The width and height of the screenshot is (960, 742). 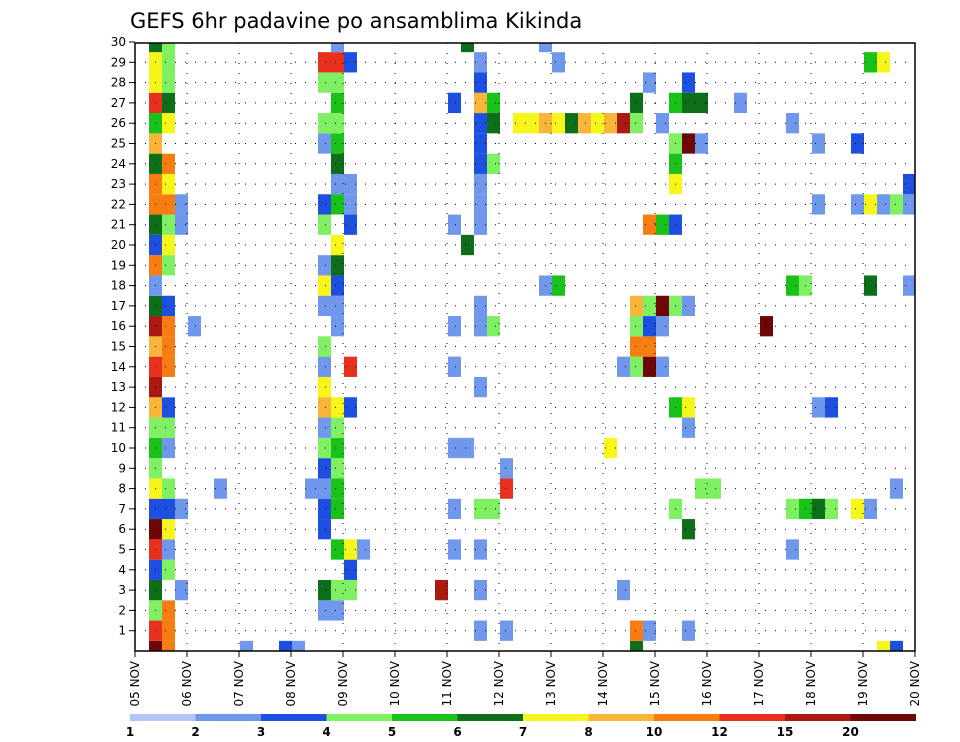 What do you see at coordinates (118, 306) in the screenshot?
I see `y-tick-label: 17` at bounding box center [118, 306].